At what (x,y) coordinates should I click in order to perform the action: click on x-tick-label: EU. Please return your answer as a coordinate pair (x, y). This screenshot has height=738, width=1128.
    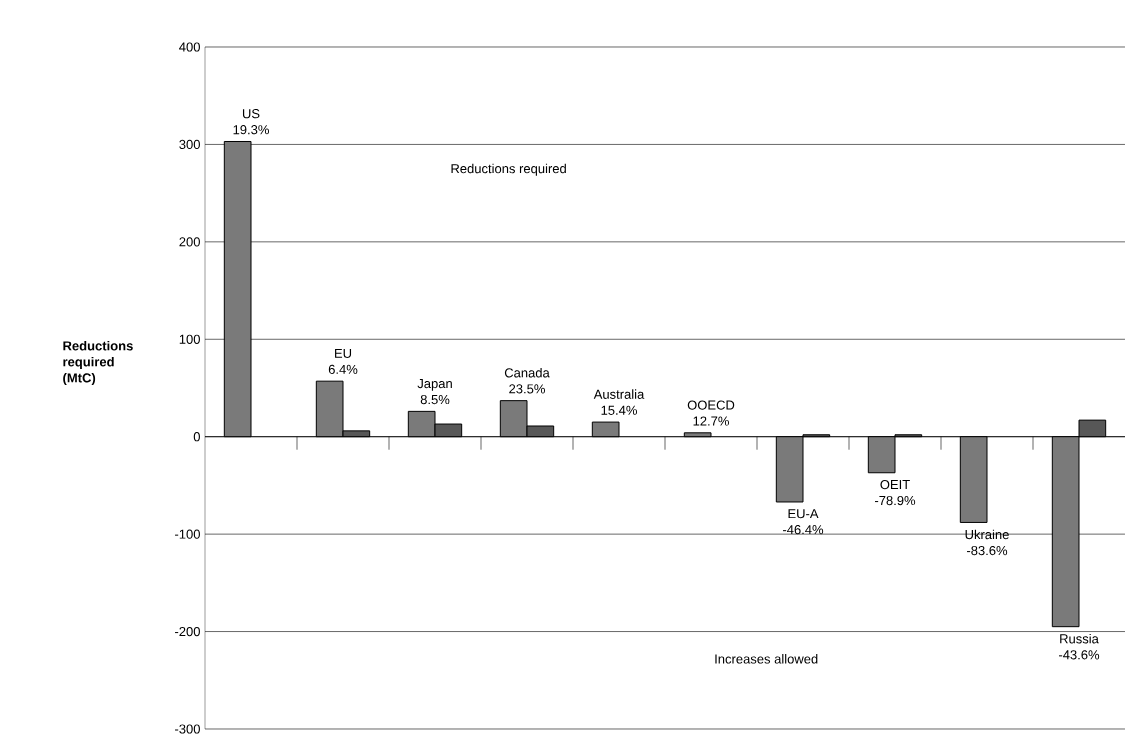
    Looking at the image, I should click on (343, 353).